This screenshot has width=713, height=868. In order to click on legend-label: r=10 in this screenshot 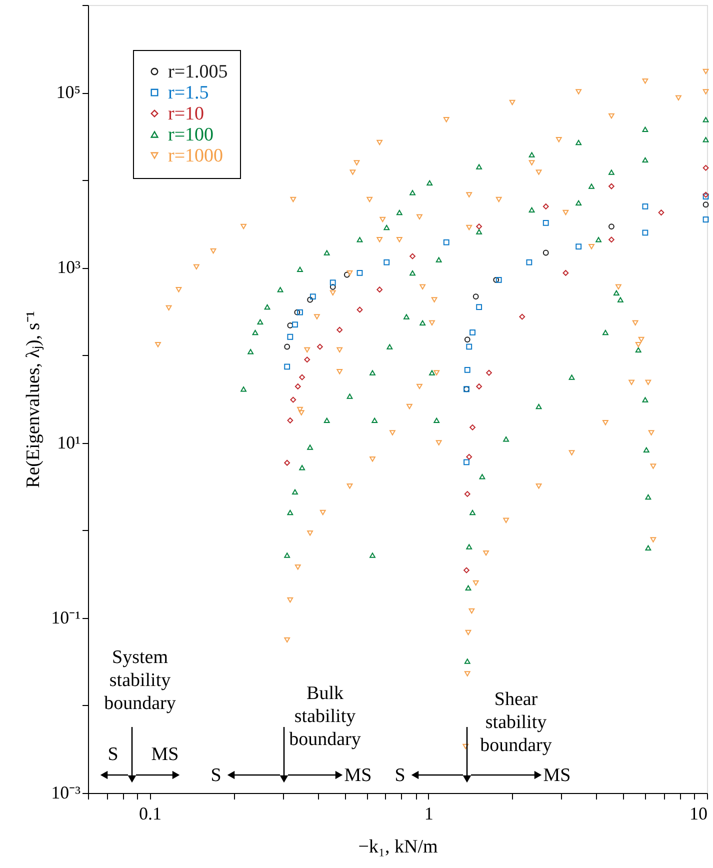, I will do `click(186, 114)`.